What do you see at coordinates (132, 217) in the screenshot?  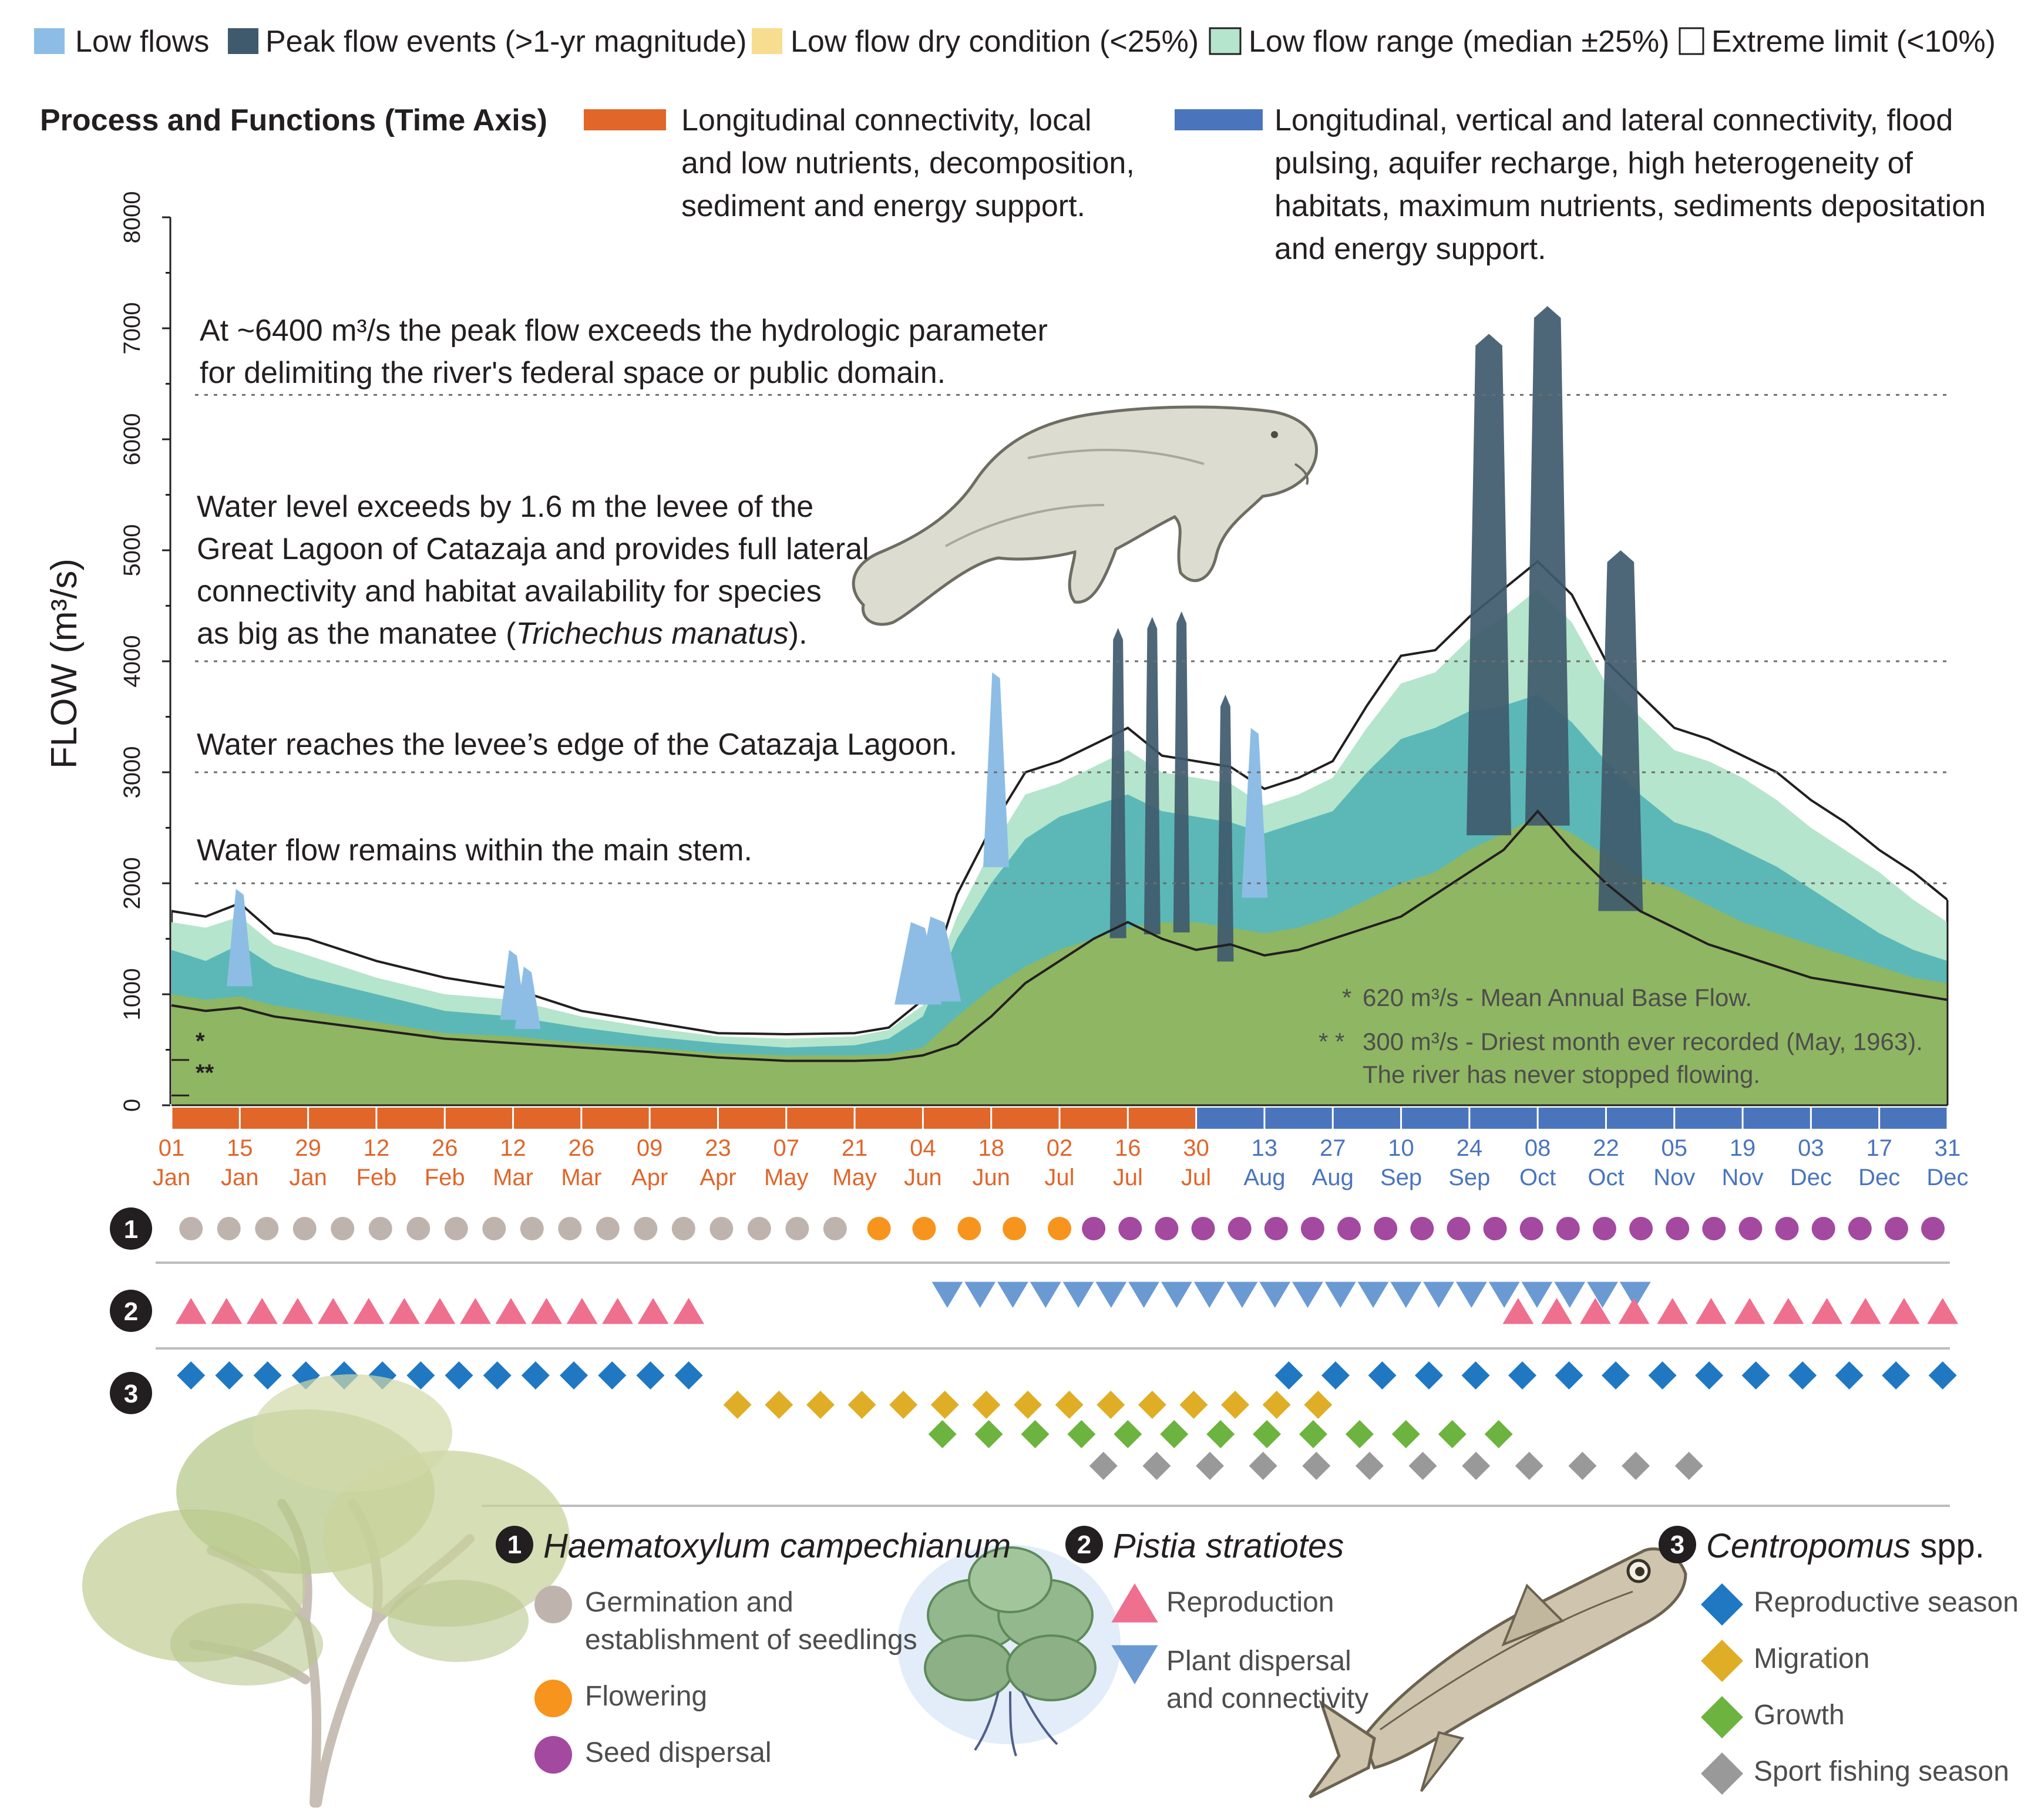 I see `y-tick-label: 8000` at bounding box center [132, 217].